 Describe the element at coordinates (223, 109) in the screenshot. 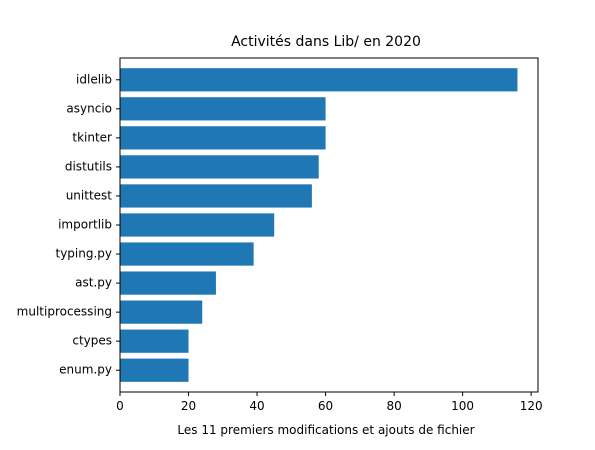

I see `bar-asyncio` at that location.